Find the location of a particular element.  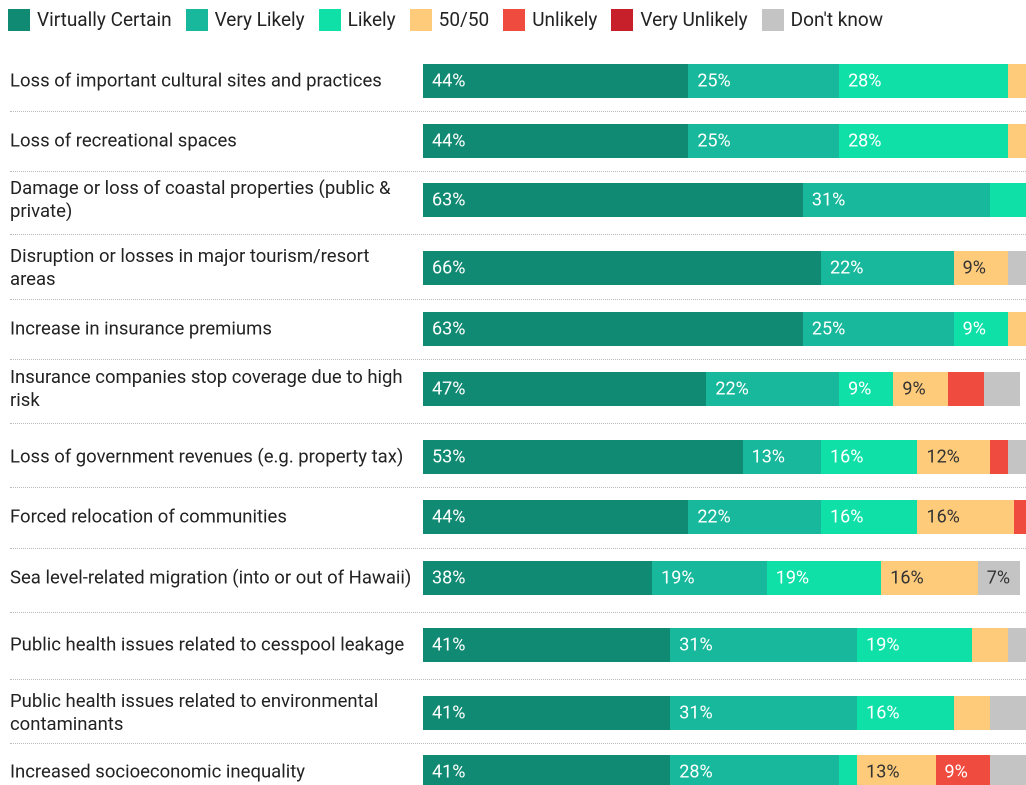

legend-item: Don't know is located at coordinates (822, 19).